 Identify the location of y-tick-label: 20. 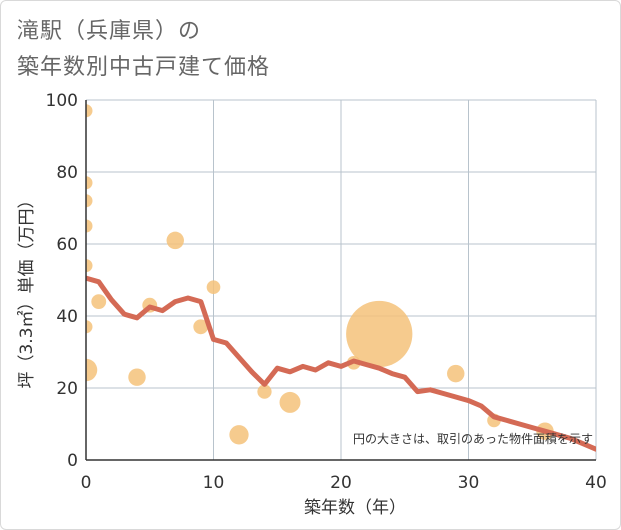
(67, 389).